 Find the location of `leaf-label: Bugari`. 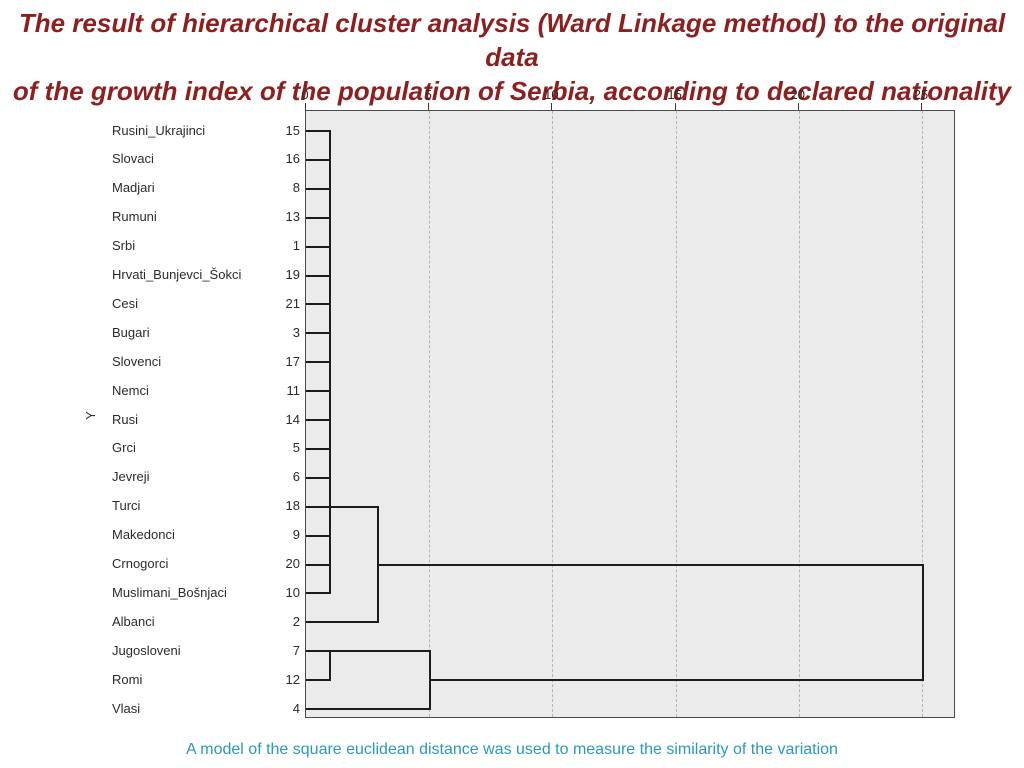

leaf-label: Bugari is located at coordinates (131, 332).